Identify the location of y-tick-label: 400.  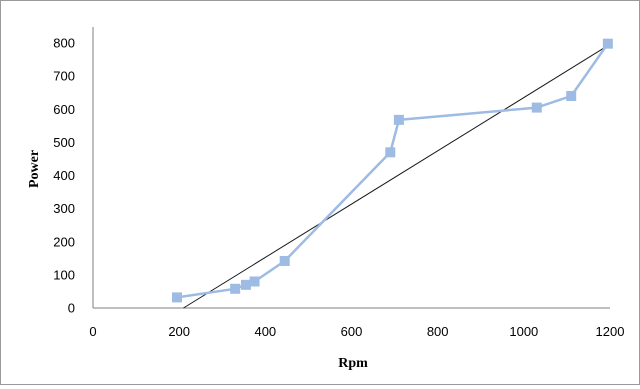
(64, 175).